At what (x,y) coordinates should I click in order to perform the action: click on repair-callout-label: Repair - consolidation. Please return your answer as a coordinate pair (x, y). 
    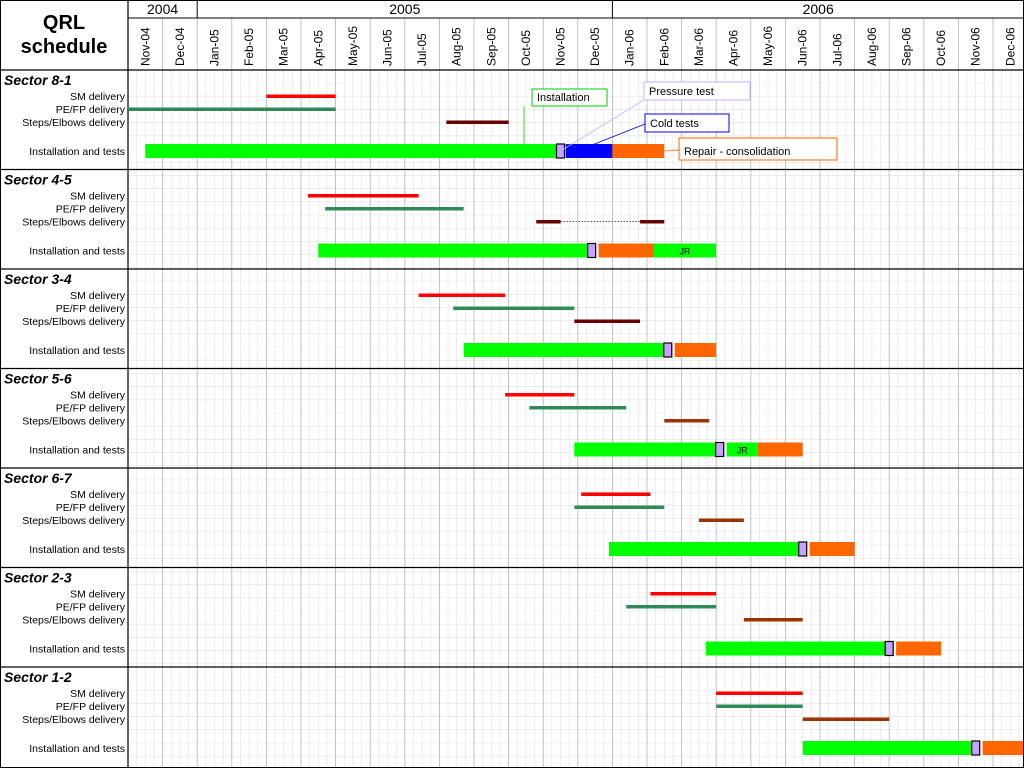
    Looking at the image, I should click on (737, 152).